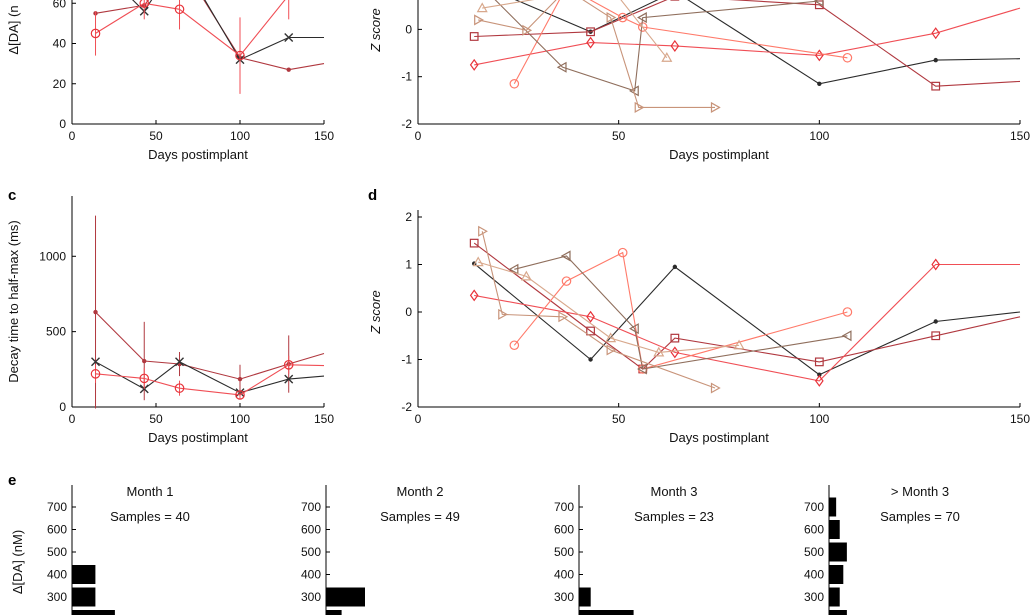  What do you see at coordinates (564, 552) in the screenshot?
I see `hist-tick-label-e3: 500` at bounding box center [564, 552].